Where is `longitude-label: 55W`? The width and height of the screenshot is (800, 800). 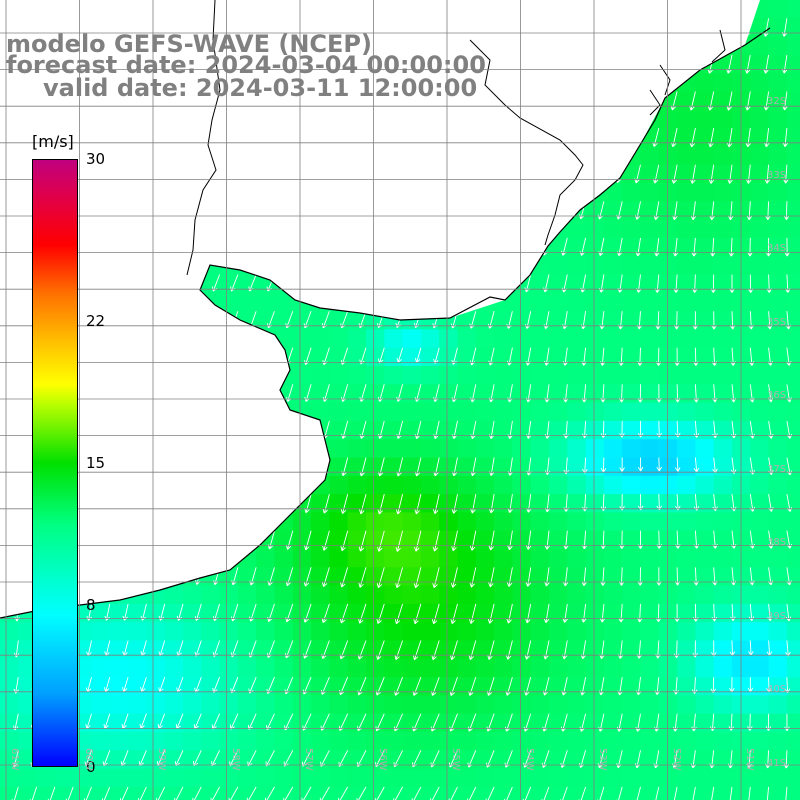 longitude-label: 55W is located at coordinates (455, 759).